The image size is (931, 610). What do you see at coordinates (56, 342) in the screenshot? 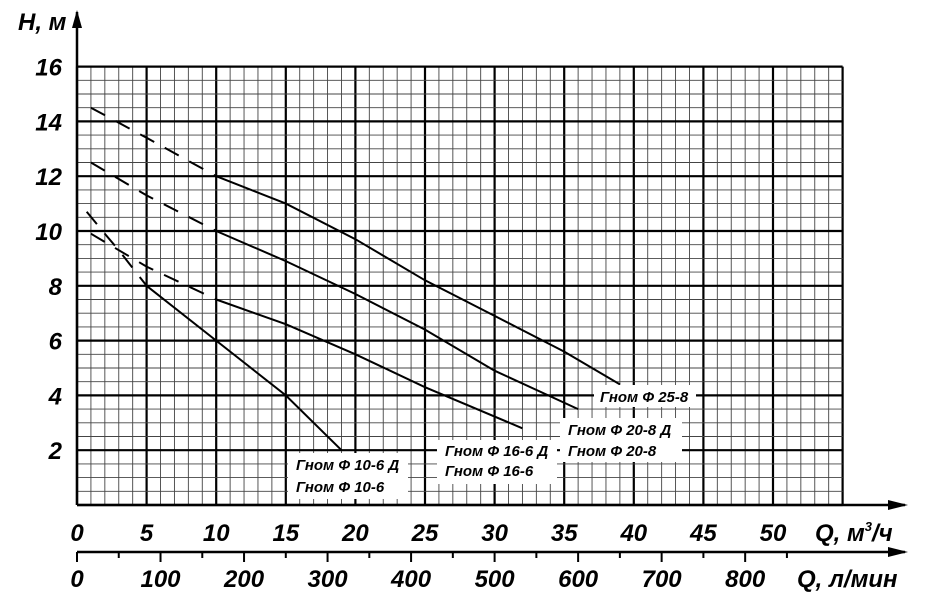
I see `y-tick-label: 6` at bounding box center [56, 342].